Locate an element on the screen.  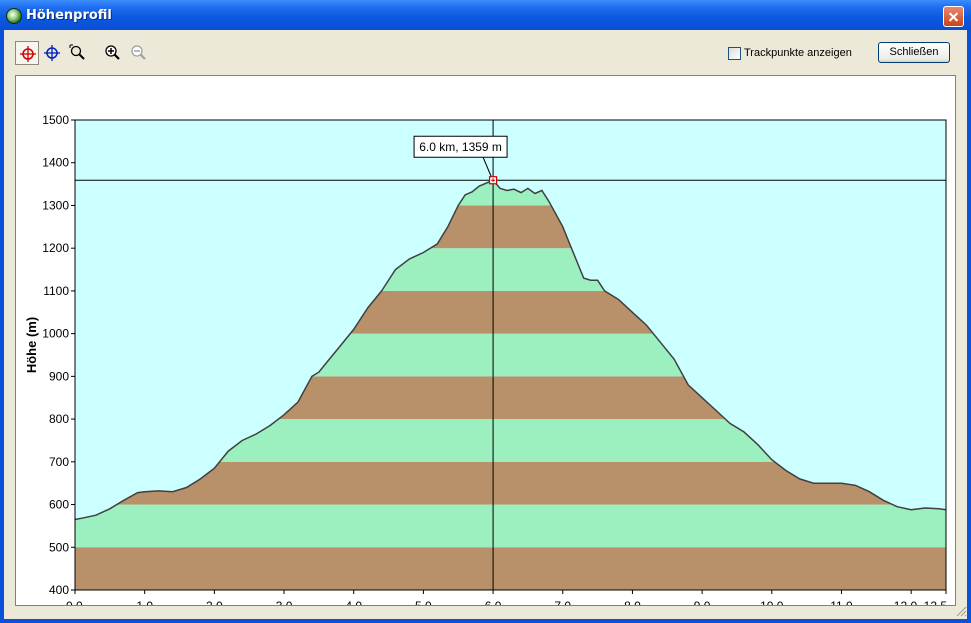
x-tick-label: 11.0 is located at coordinates (841, 602).